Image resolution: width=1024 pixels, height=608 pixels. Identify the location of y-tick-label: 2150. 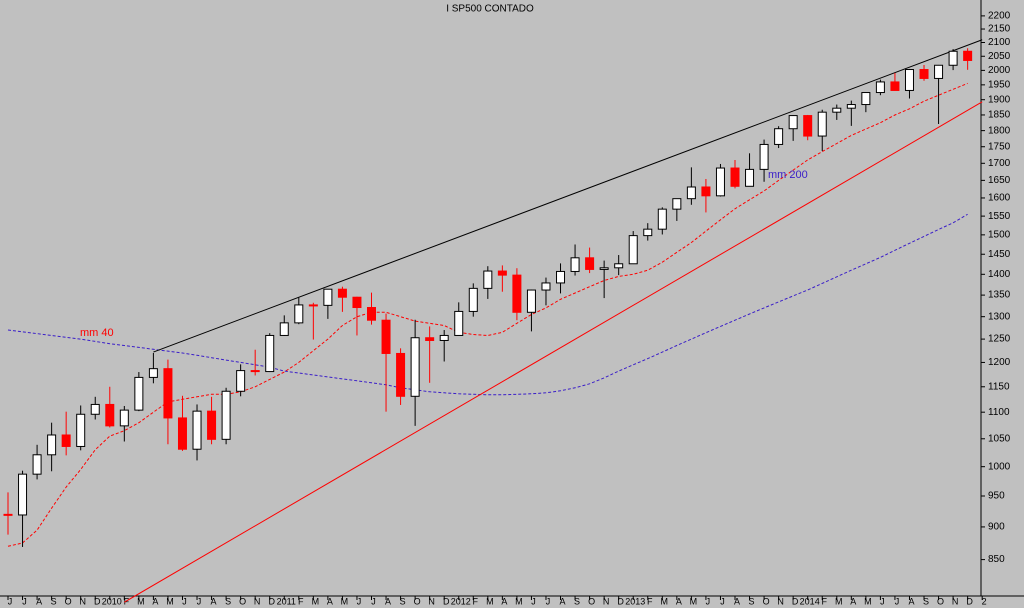
(999, 29).